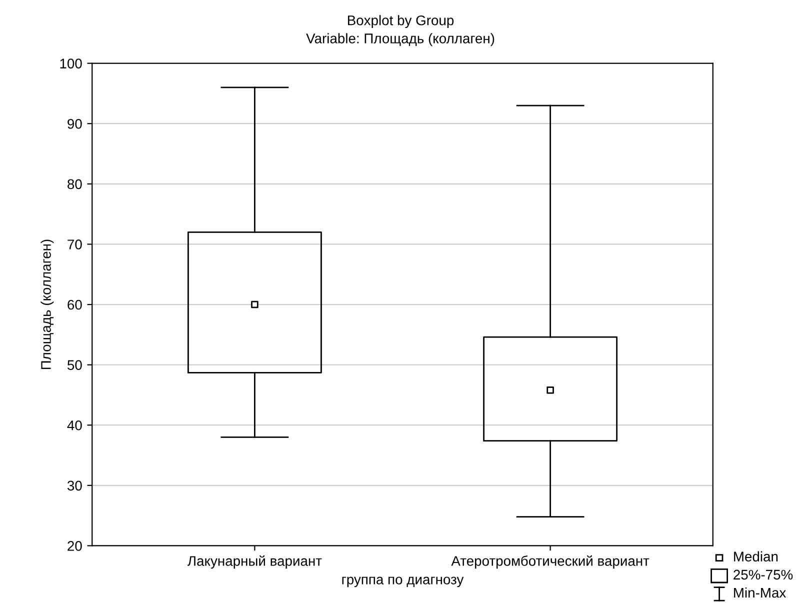  I want to click on y-tick-label: 50, so click(75, 365).